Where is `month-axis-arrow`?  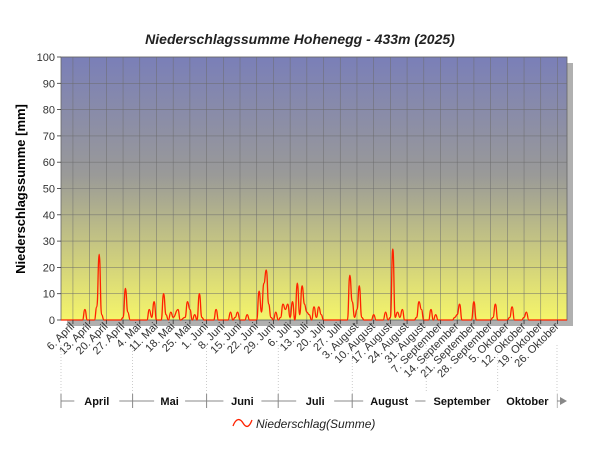 month-axis-arrow is located at coordinates (563, 401).